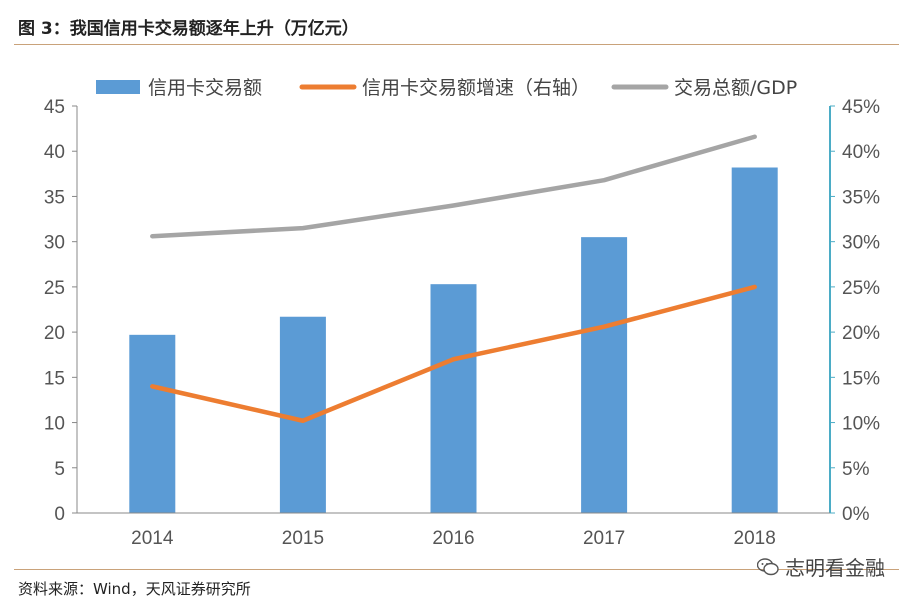 This screenshot has height=605, width=913. I want to click on left-tick-label: 20, so click(54, 333).